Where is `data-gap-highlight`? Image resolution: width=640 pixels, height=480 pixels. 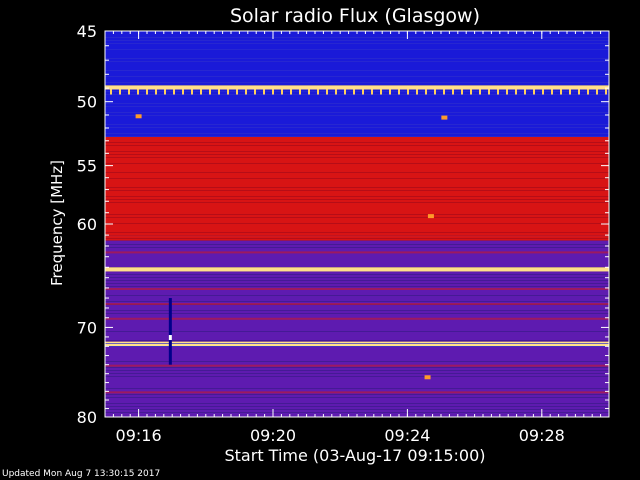 data-gap-highlight is located at coordinates (170, 338).